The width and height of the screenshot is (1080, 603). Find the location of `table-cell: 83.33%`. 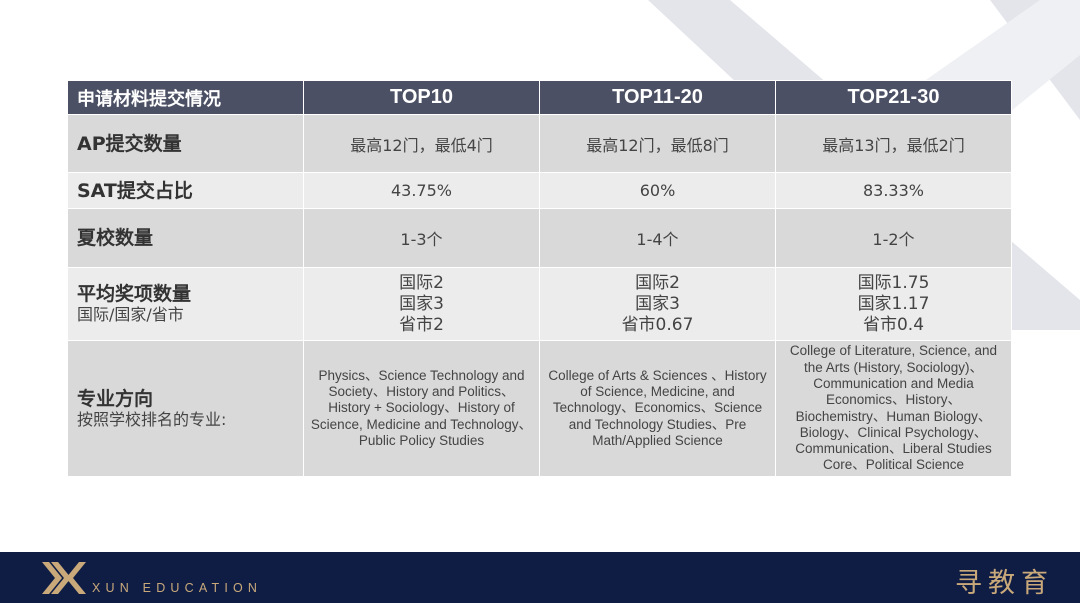

table-cell: 83.33% is located at coordinates (893, 190).